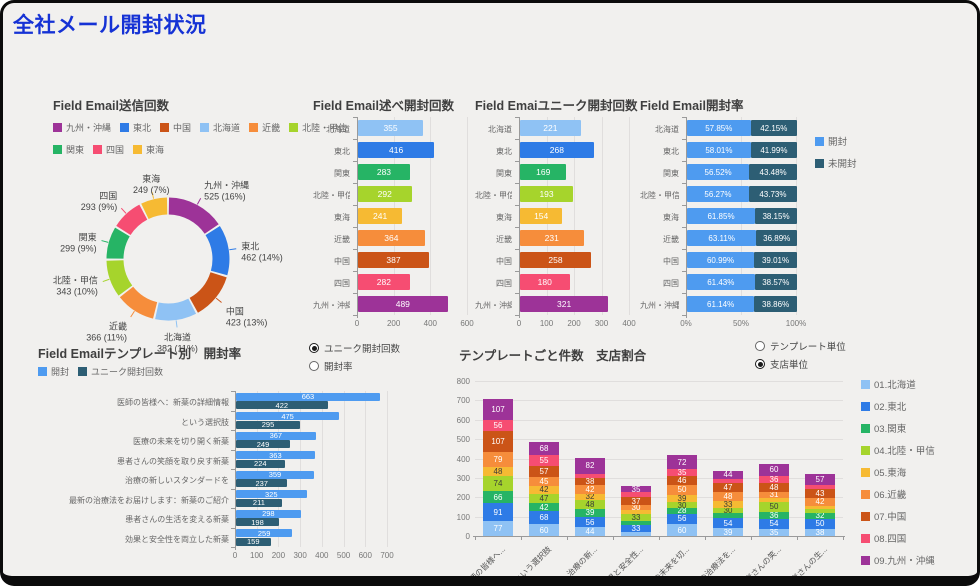 This screenshot has height=586, width=980. I want to click on stack-segment-02.東北: 33, so click(636, 528).